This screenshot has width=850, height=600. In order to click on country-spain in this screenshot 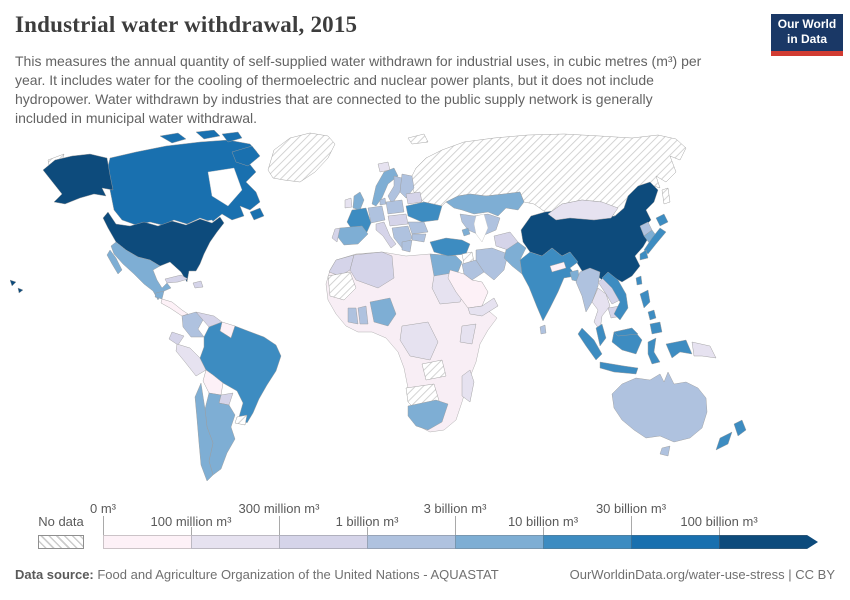, I will do `click(352, 235)`.